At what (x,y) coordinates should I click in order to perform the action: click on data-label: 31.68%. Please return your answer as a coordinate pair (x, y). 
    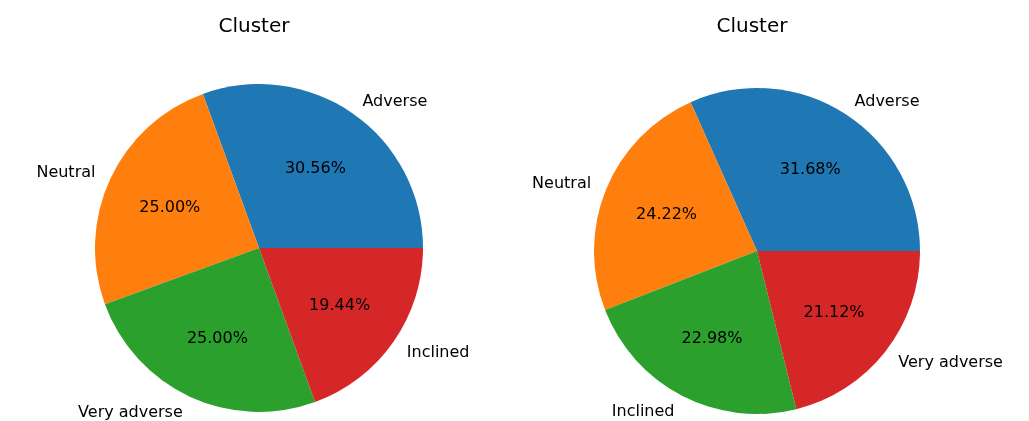
    Looking at the image, I should click on (810, 169).